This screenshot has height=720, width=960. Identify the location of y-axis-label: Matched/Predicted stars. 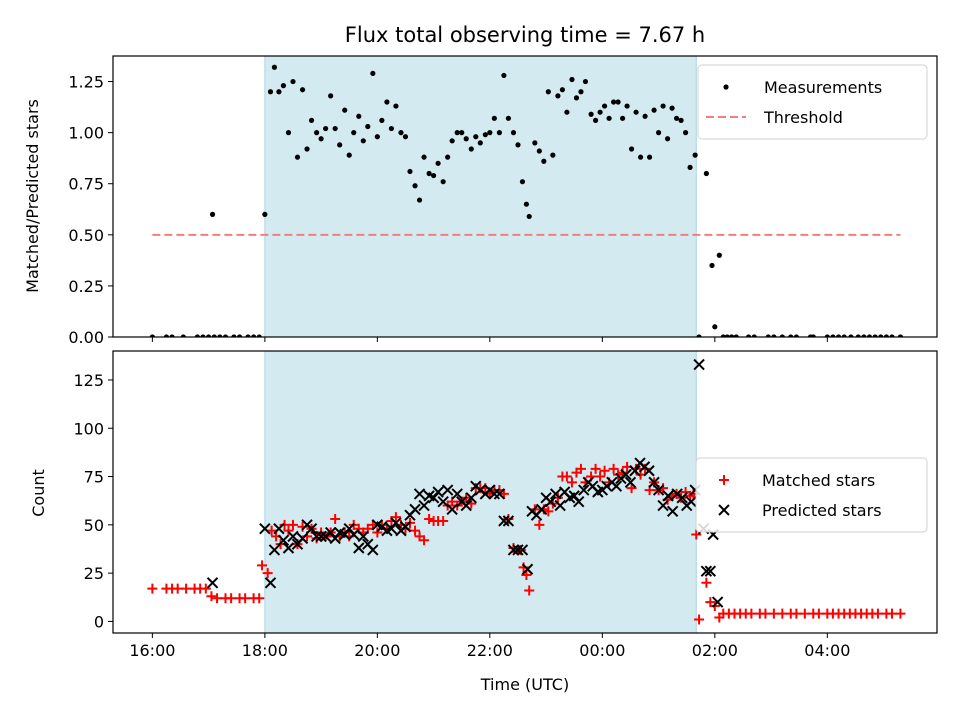
(32, 196).